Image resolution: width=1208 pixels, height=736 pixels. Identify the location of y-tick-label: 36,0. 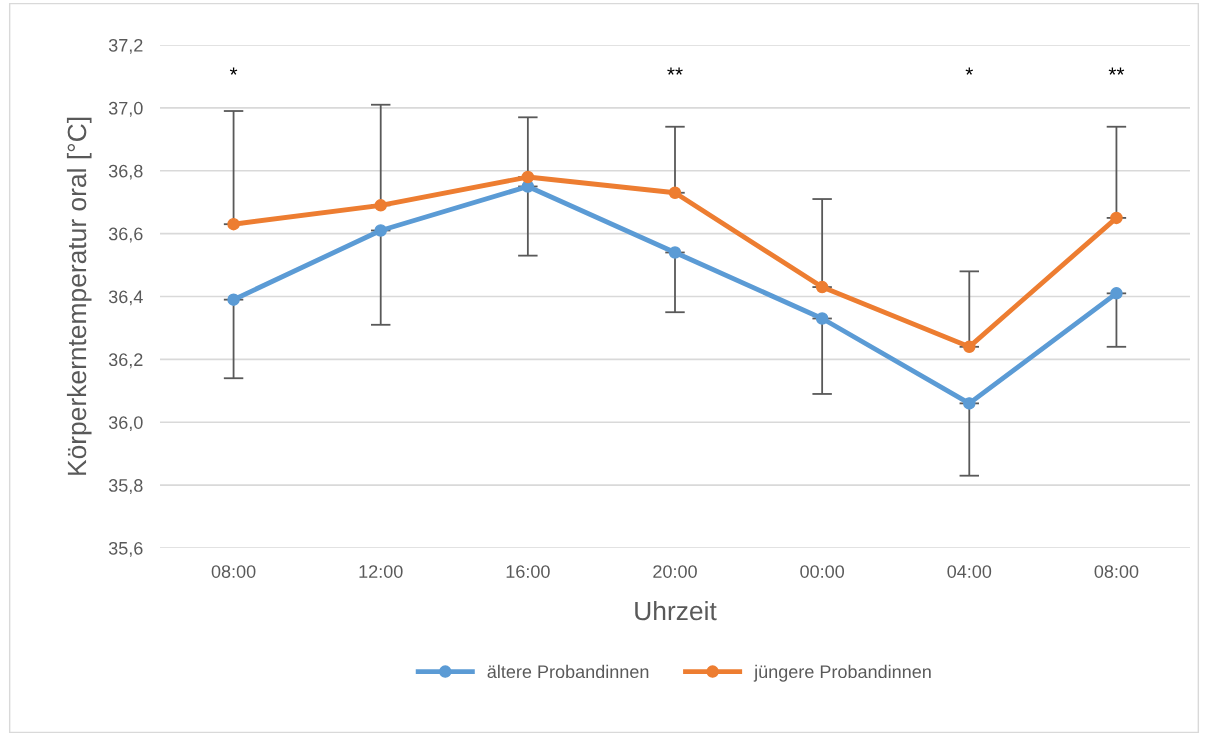
(125, 424).